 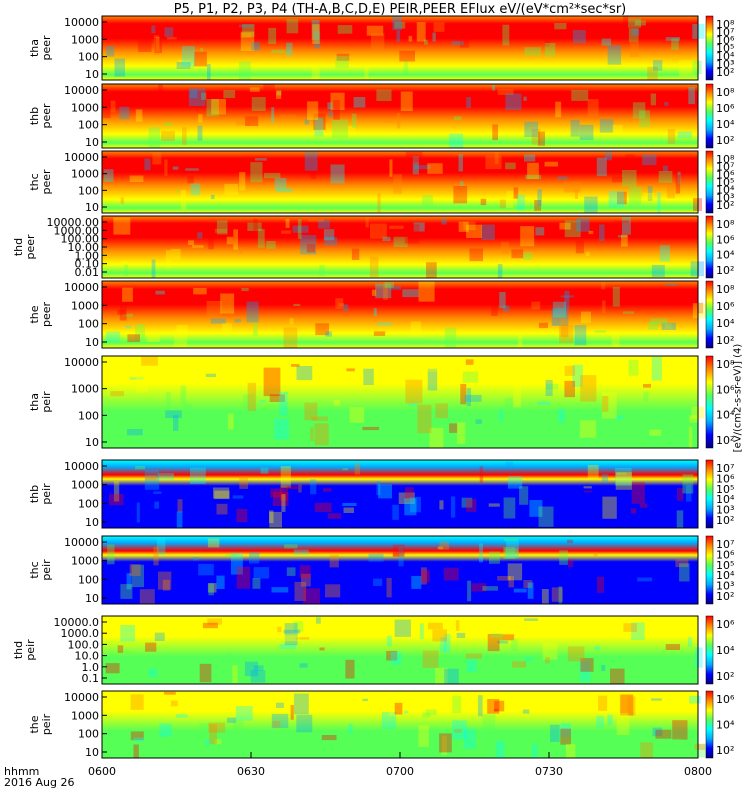 What do you see at coordinates (400, 570) in the screenshot?
I see `thc-peir-frame` at bounding box center [400, 570].